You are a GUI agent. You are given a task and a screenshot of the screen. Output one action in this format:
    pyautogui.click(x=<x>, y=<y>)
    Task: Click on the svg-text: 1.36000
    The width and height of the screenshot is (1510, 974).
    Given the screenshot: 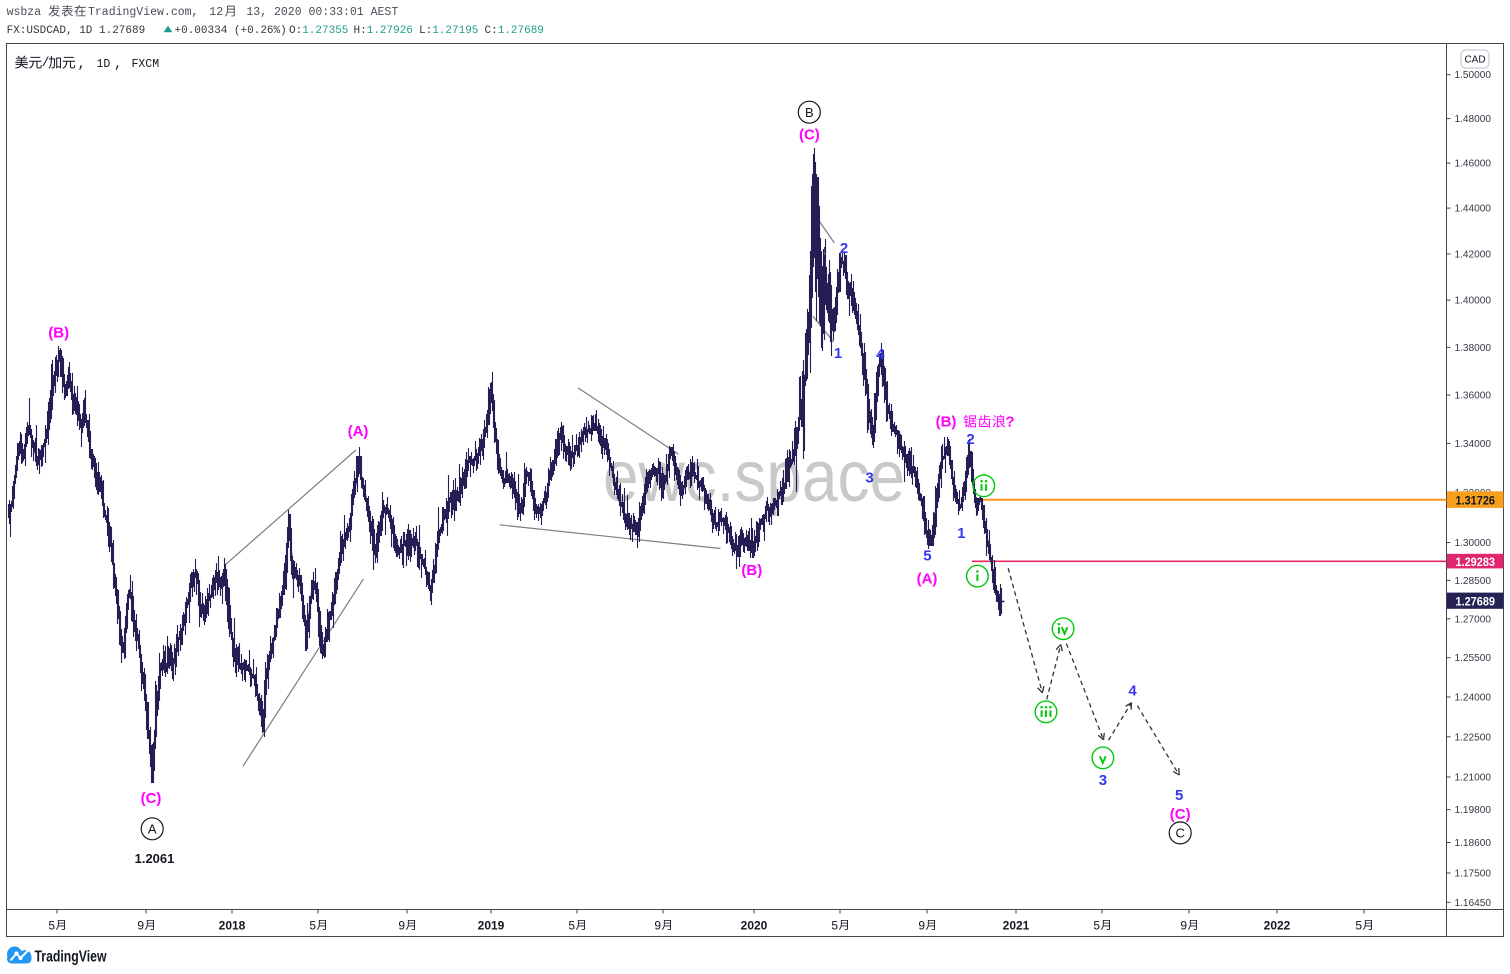 What is the action you would take?
    pyautogui.click(x=1473, y=396)
    